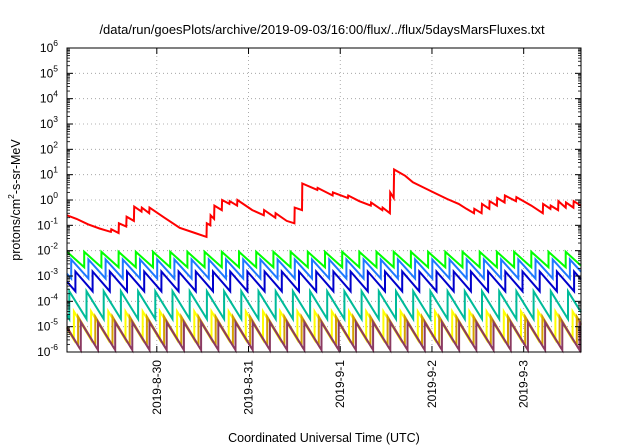 The width and height of the screenshot is (640, 448). I want to click on x-tick-label: 2019-9-2, so click(432, 384).